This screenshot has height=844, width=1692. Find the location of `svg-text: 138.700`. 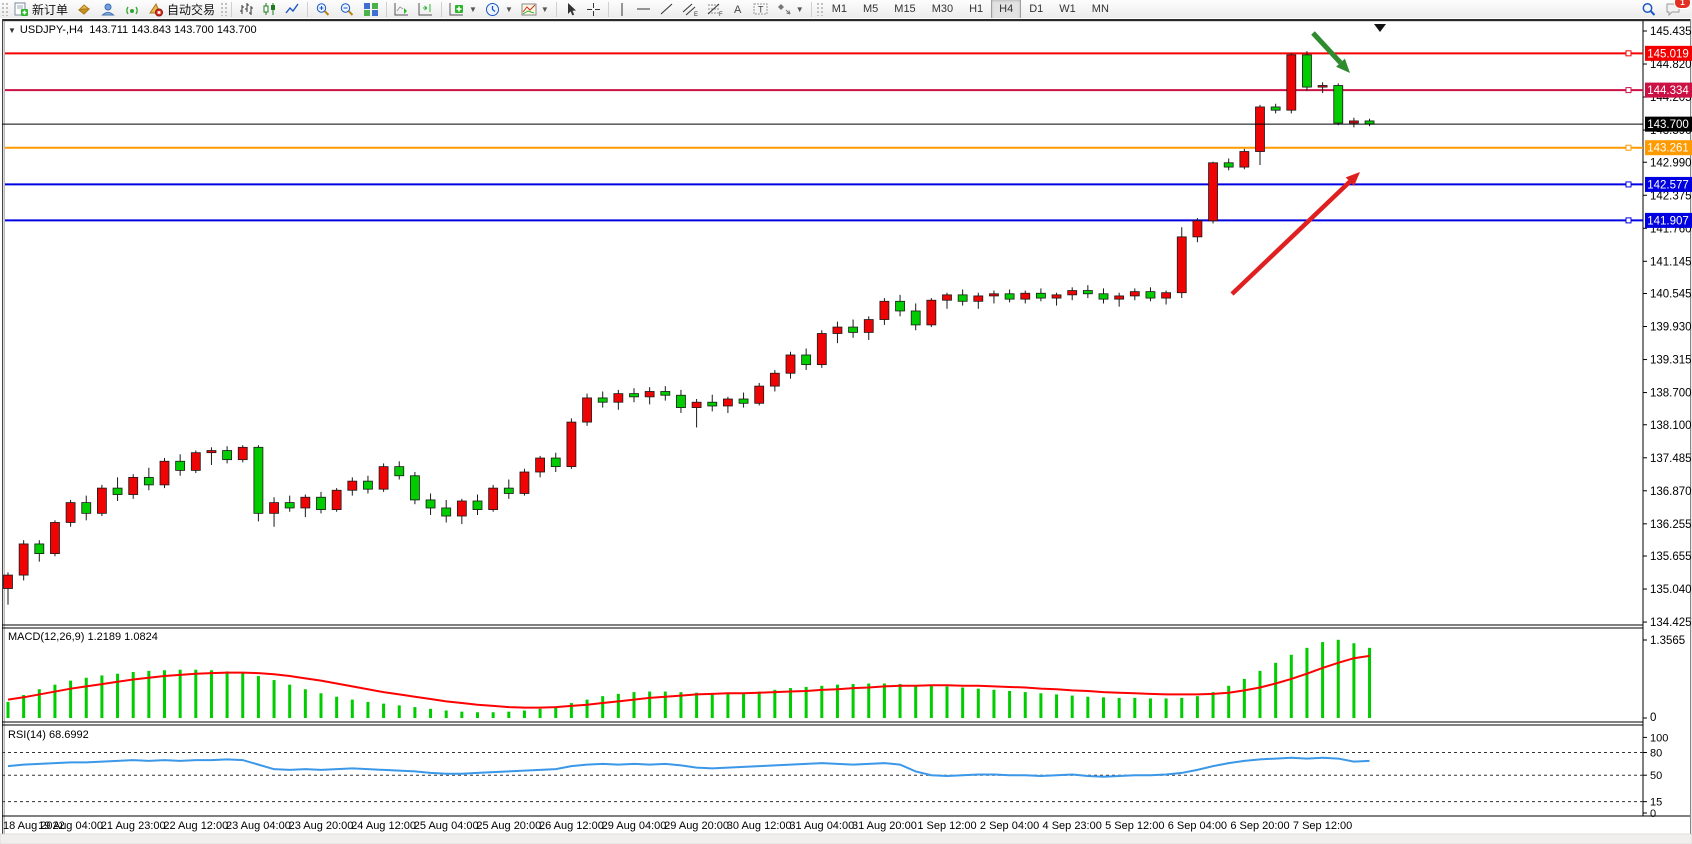

svg-text: 138.700 is located at coordinates (1671, 394).